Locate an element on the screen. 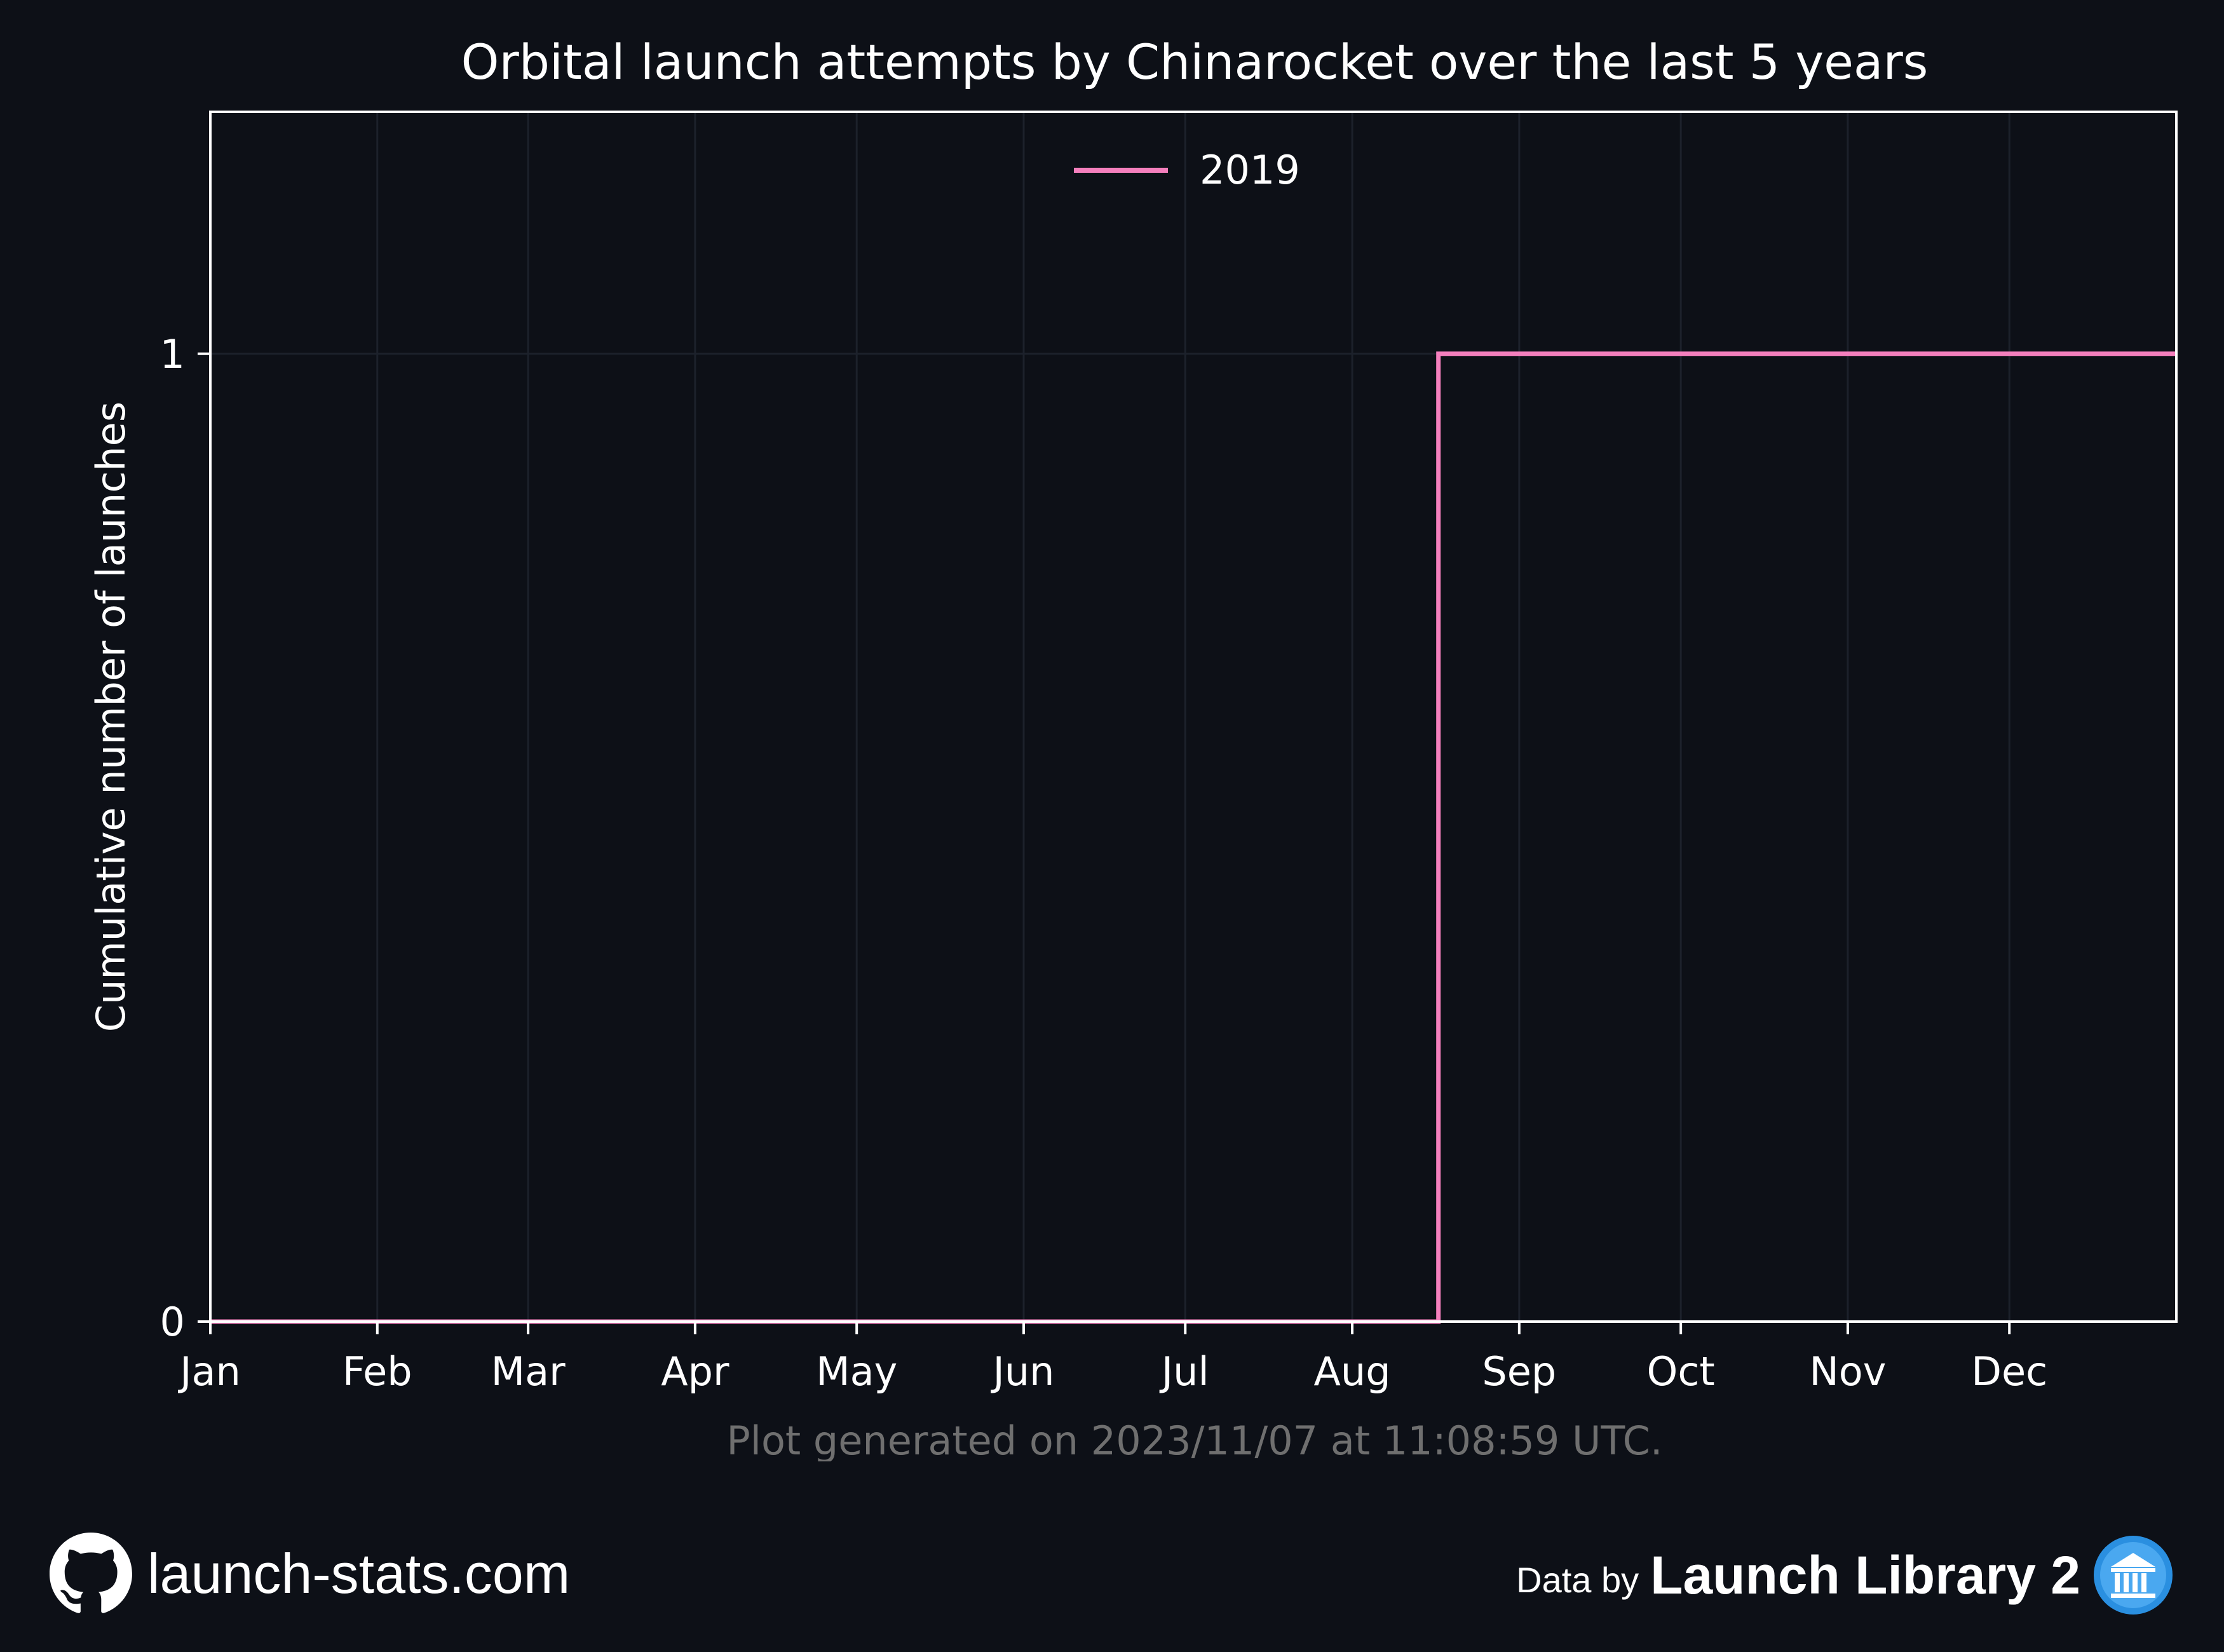 This screenshot has width=2224, height=1652. y-tick-label: 1 is located at coordinates (172, 354).